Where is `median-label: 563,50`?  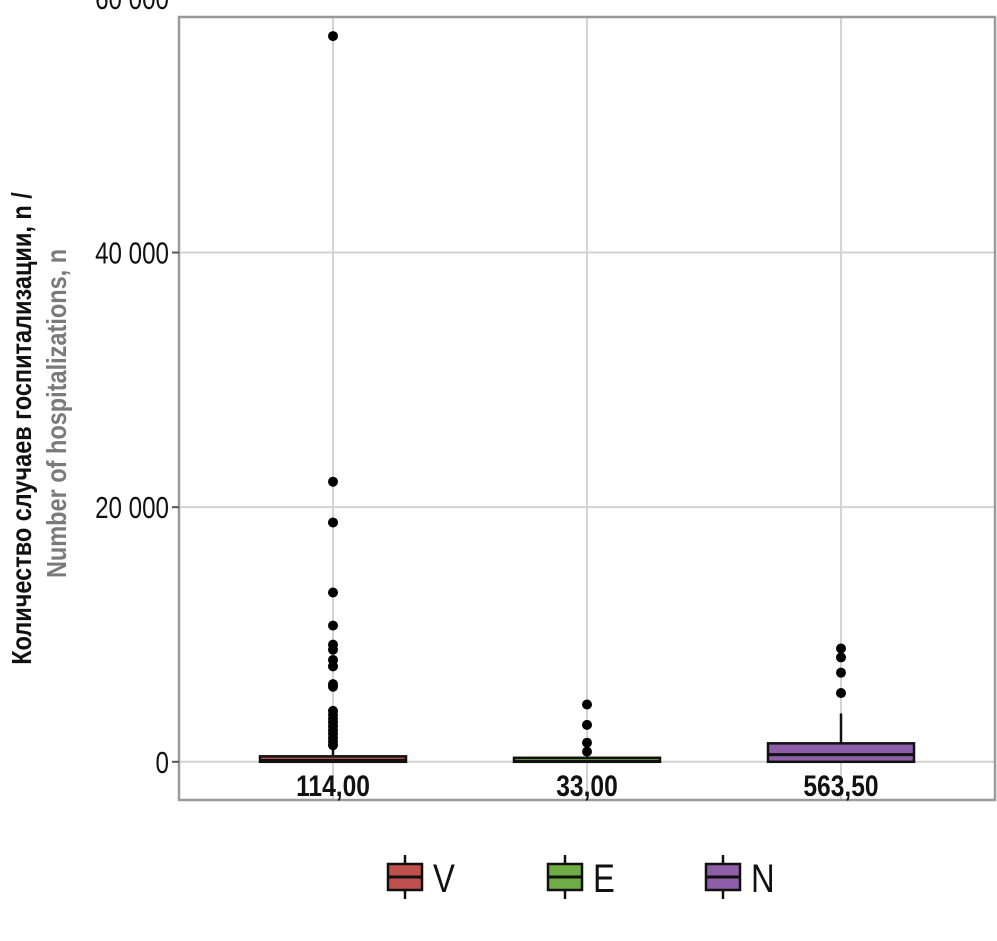
median-label: 563,50 is located at coordinates (840, 786).